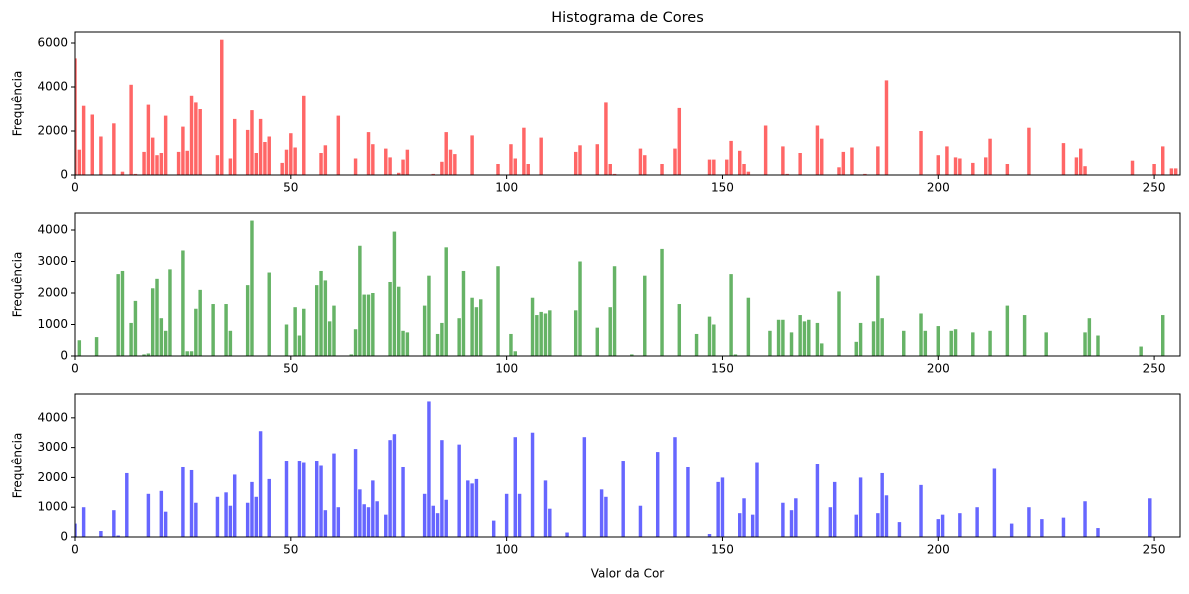 The image size is (1189, 594). Describe the element at coordinates (628, 574) in the screenshot. I see `x-axis-label: Valor da Cor` at that location.